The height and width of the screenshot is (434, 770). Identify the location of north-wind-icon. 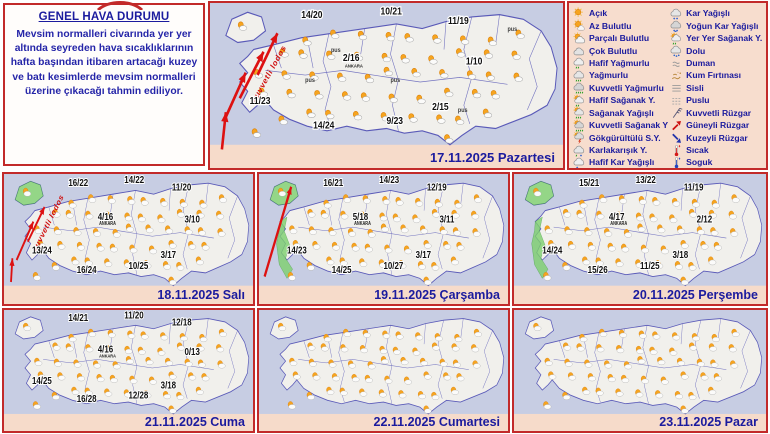
(676, 137).